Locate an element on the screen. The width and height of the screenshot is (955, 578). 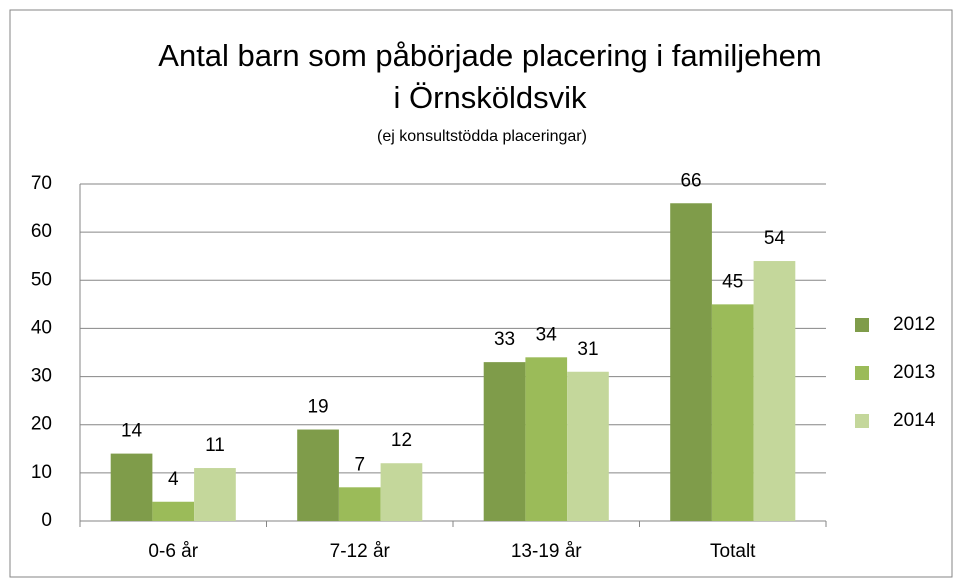
data-label: 7 is located at coordinates (359, 464).